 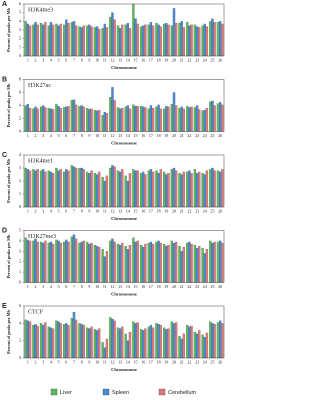 What do you see at coordinates (20, 12) in the screenshot?
I see `y-tick-label: 5` at bounding box center [20, 12].